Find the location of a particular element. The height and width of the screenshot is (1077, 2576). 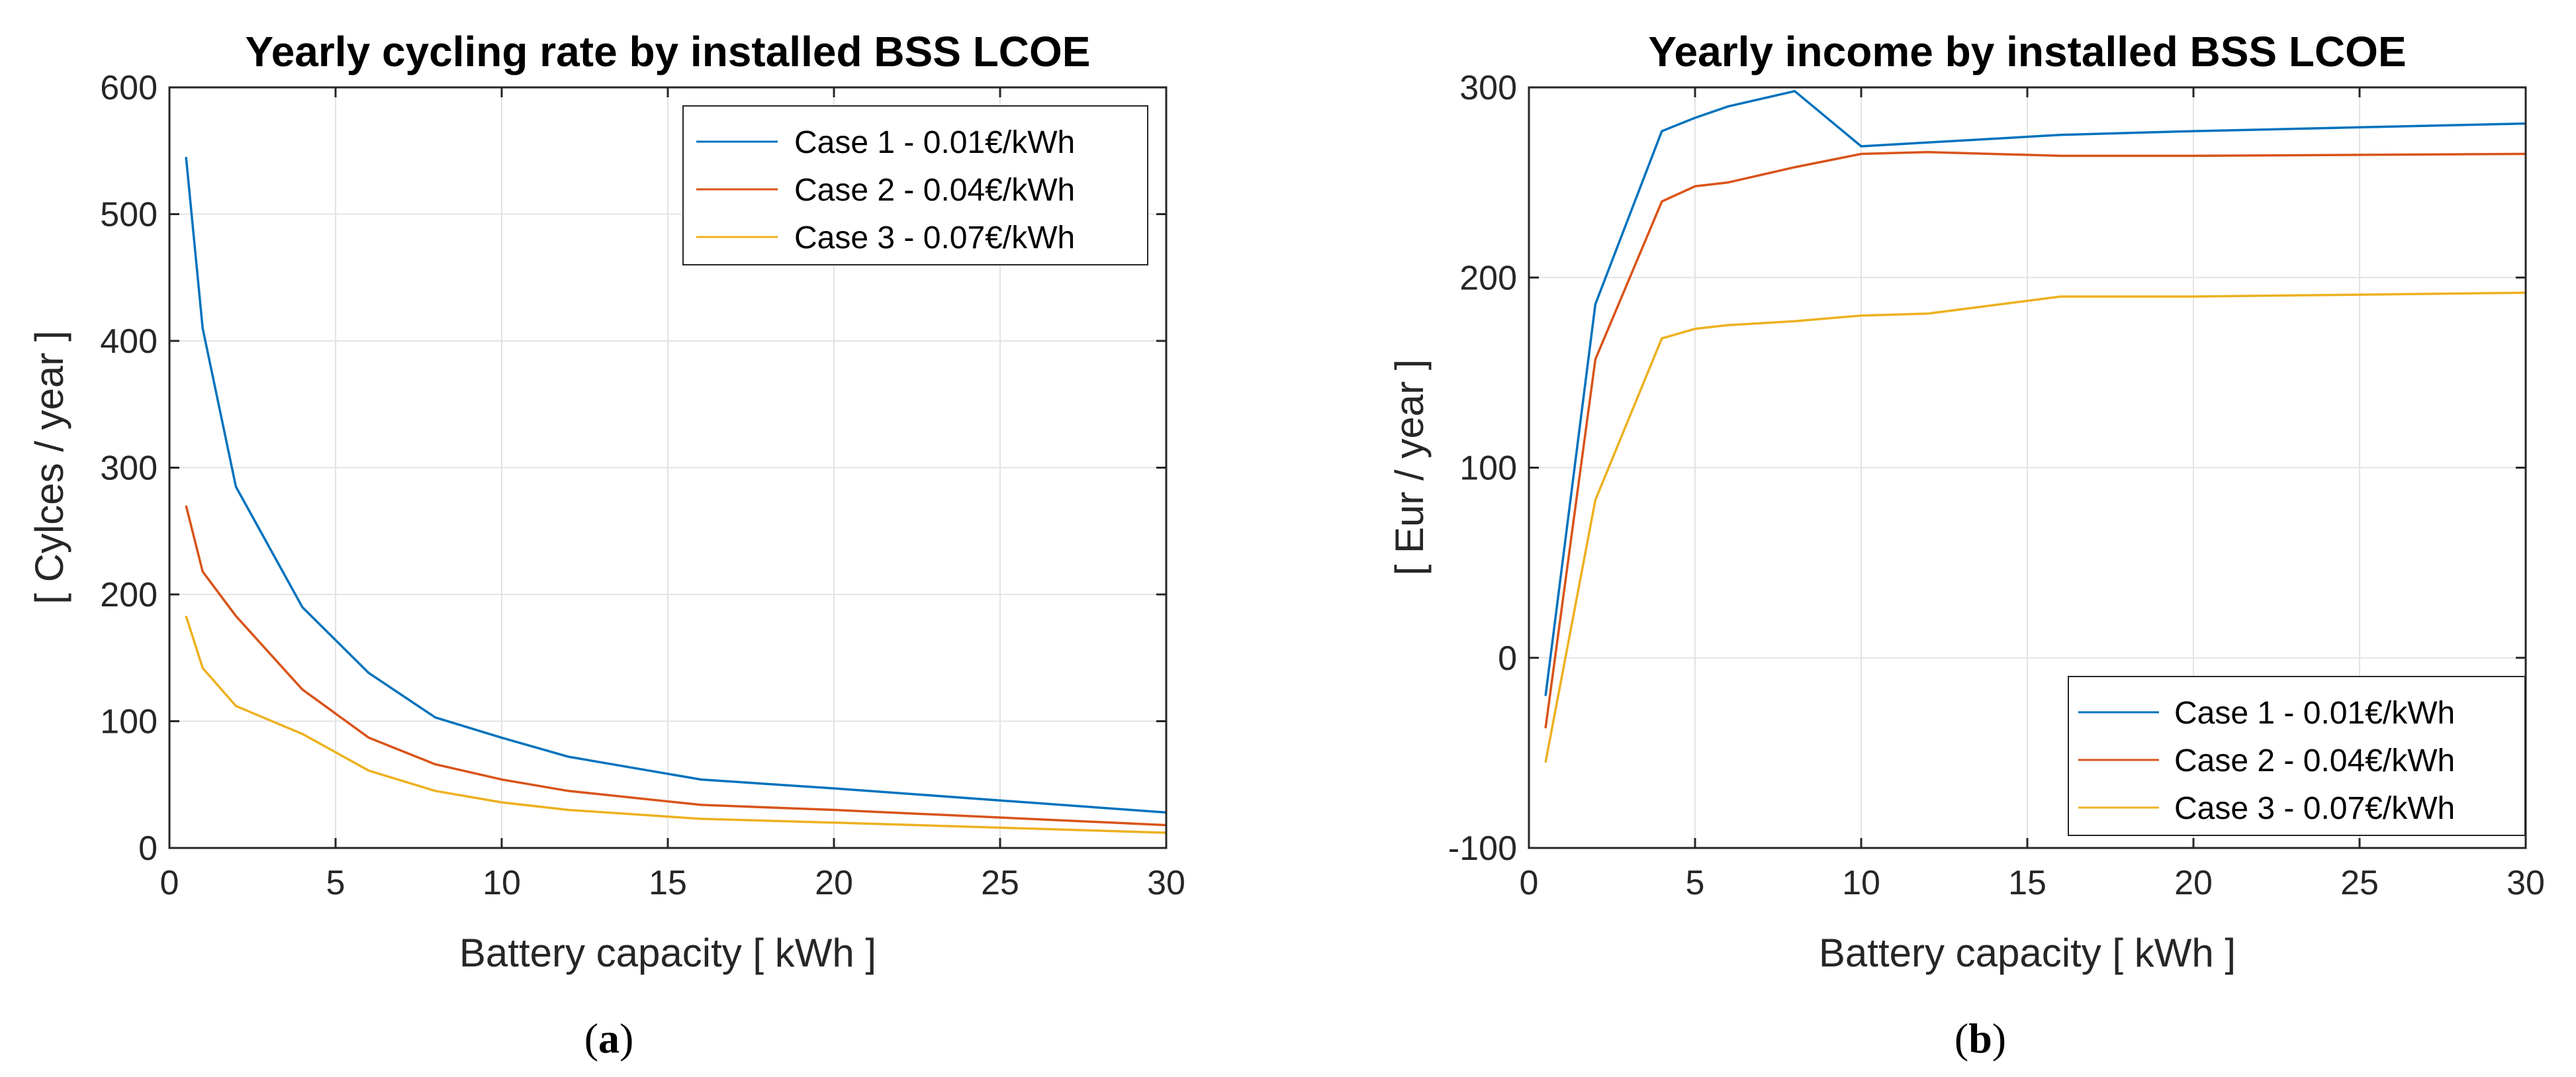

chart-b-legend-label-case1: Case 1 - 0.01€/kWh is located at coordinates (2314, 713).